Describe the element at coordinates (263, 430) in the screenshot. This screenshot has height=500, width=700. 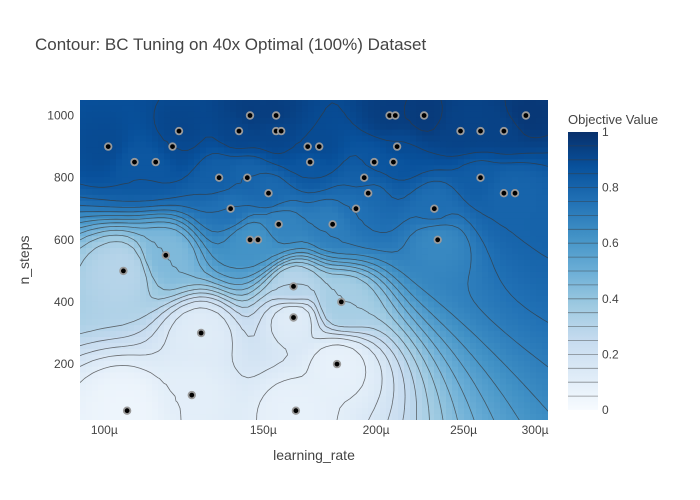
I see `x-tick-label: 150µ` at that location.